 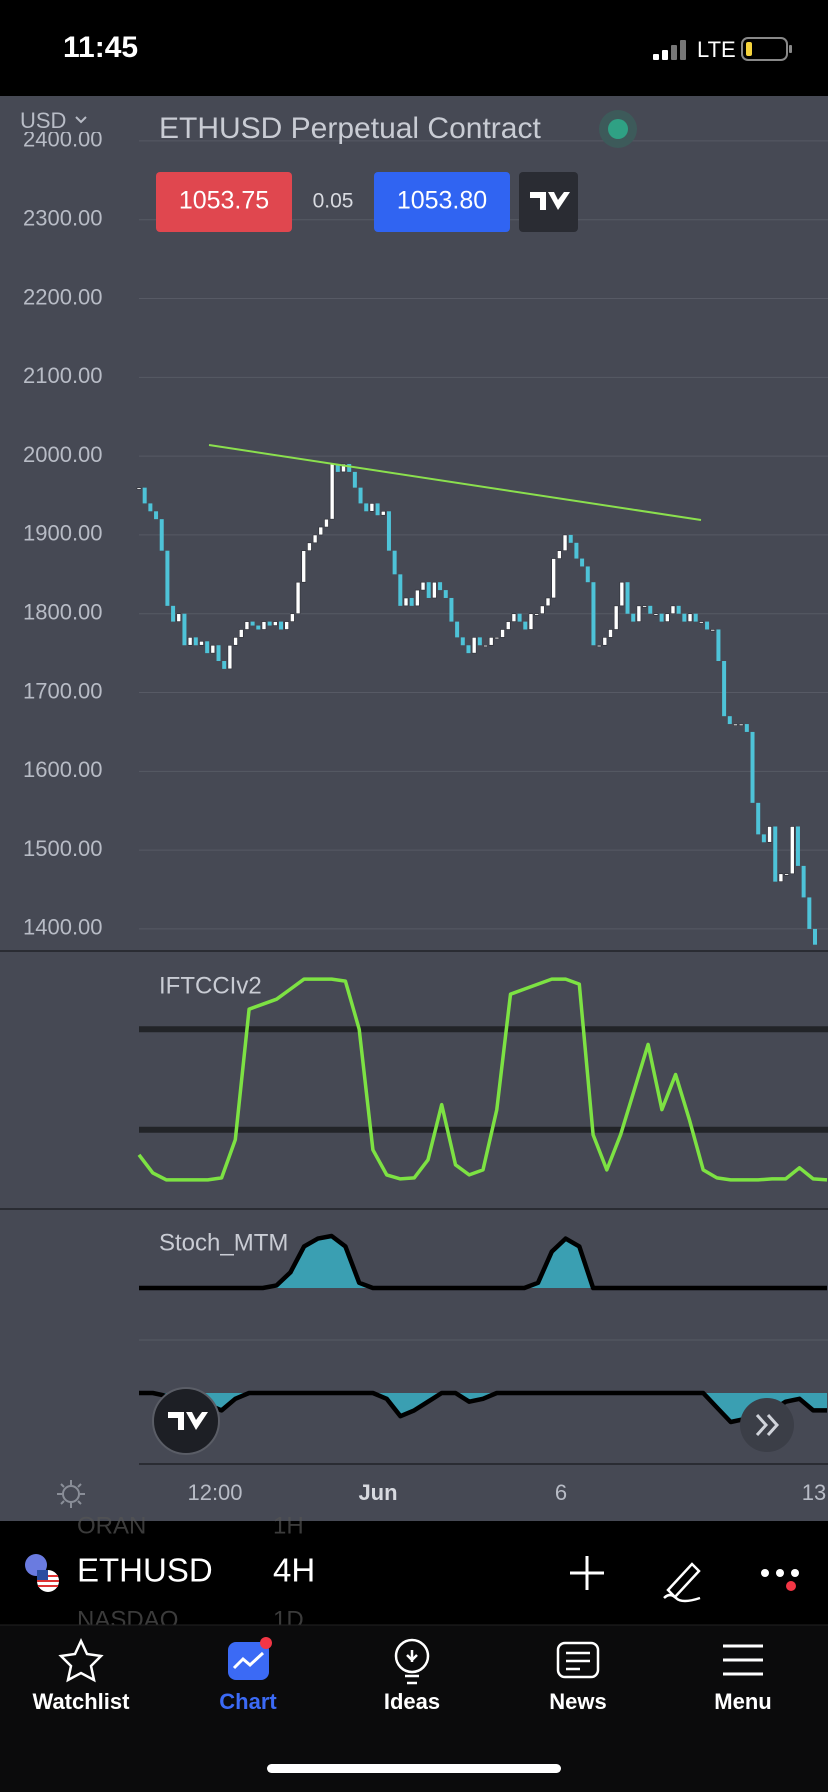 What do you see at coordinates (223, 1242) in the screenshot?
I see `indicator-title: Stoch_MTM` at bounding box center [223, 1242].